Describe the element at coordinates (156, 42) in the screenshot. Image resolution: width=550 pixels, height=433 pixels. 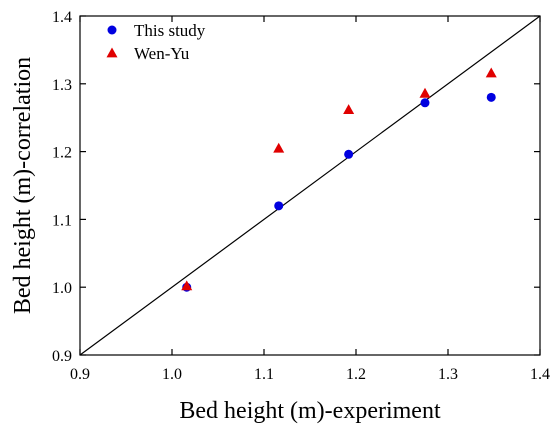
I see `legend: This study Wen-Yu` at that location.